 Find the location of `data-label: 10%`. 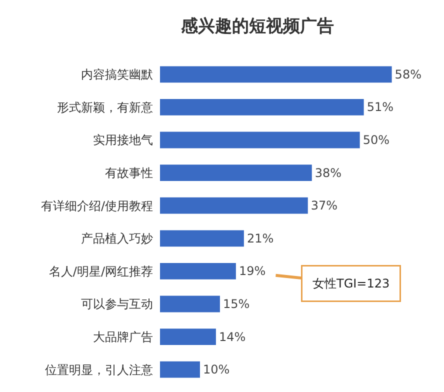

data-label: 10% is located at coordinates (216, 369).